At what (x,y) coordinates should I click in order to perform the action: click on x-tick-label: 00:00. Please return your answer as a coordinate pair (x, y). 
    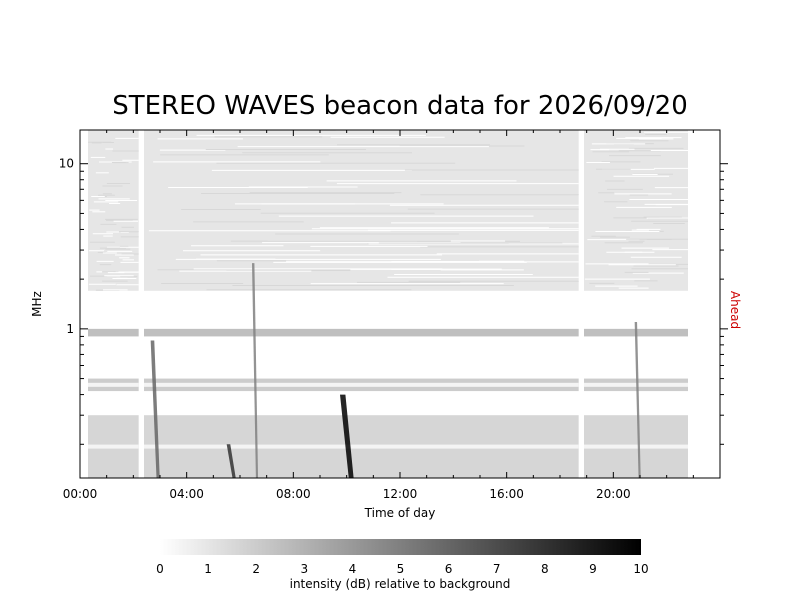
    Looking at the image, I should click on (80, 494).